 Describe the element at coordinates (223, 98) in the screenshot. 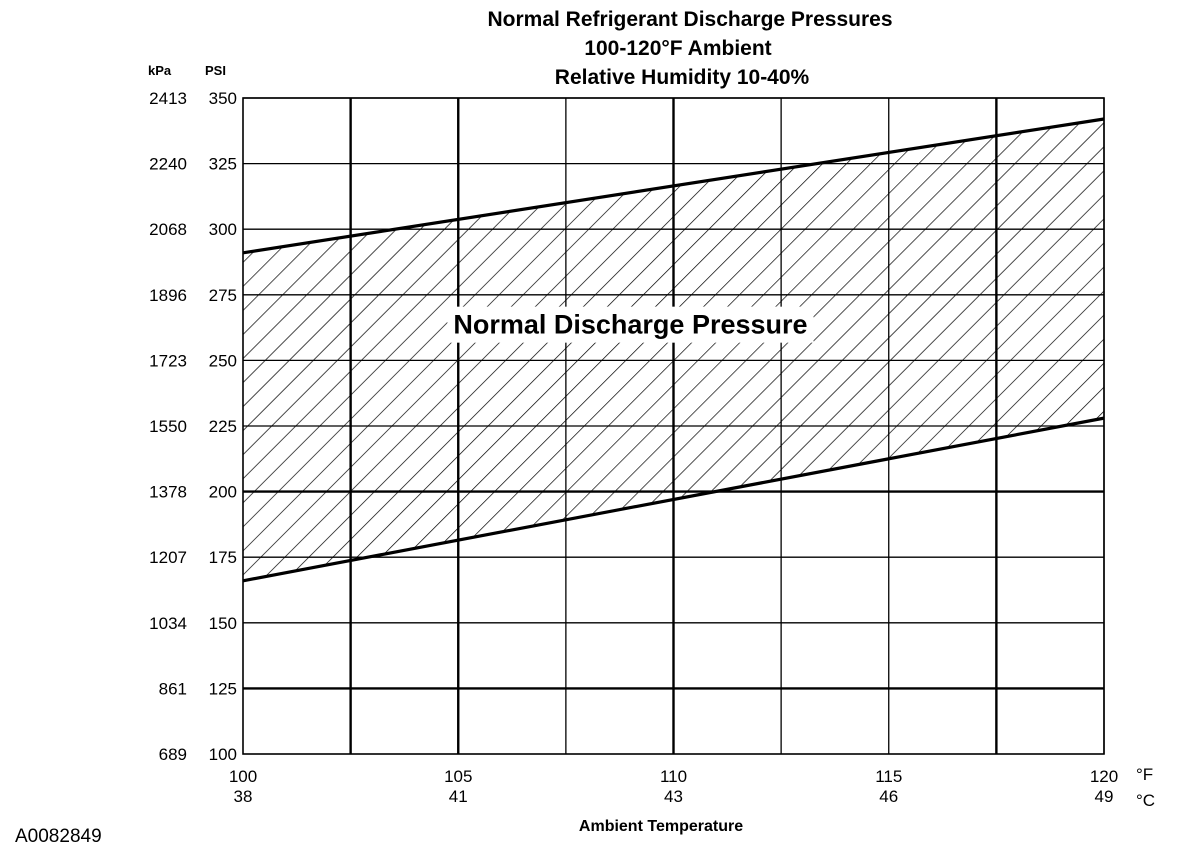

I see `y-tick-psi-350: 350` at that location.